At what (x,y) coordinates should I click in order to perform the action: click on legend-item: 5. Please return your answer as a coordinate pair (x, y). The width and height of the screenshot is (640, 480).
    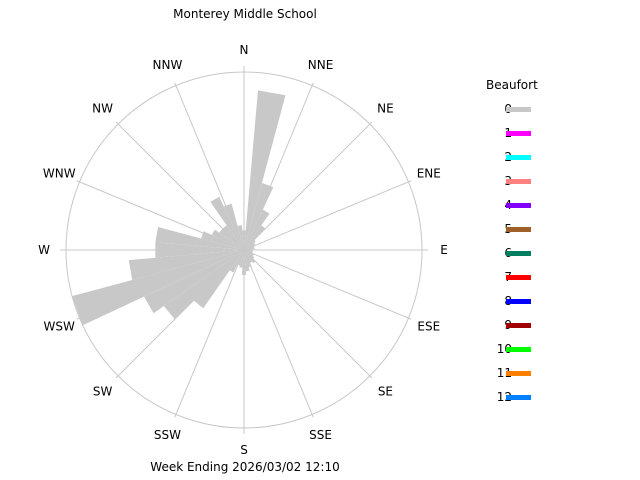
    Looking at the image, I should click on (525, 234).